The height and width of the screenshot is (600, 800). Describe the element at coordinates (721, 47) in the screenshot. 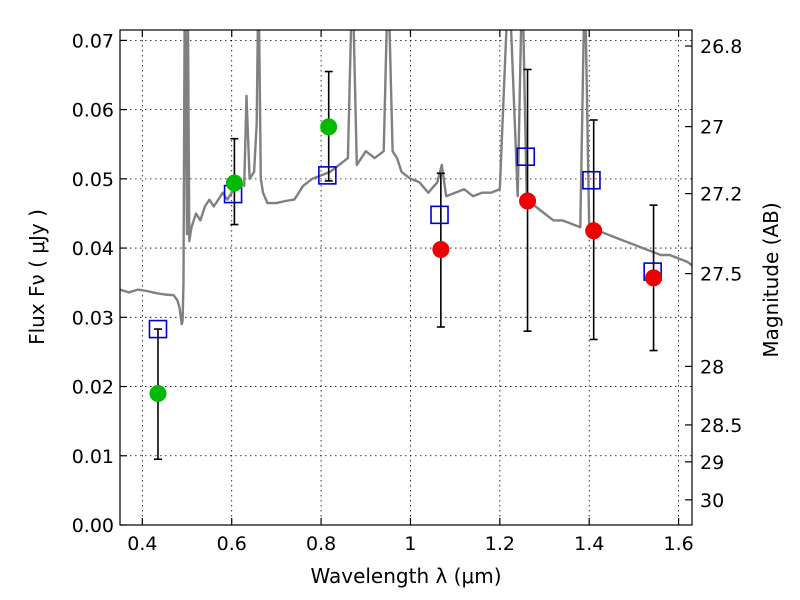

I see `mag-tick-label: 26.8` at that location.